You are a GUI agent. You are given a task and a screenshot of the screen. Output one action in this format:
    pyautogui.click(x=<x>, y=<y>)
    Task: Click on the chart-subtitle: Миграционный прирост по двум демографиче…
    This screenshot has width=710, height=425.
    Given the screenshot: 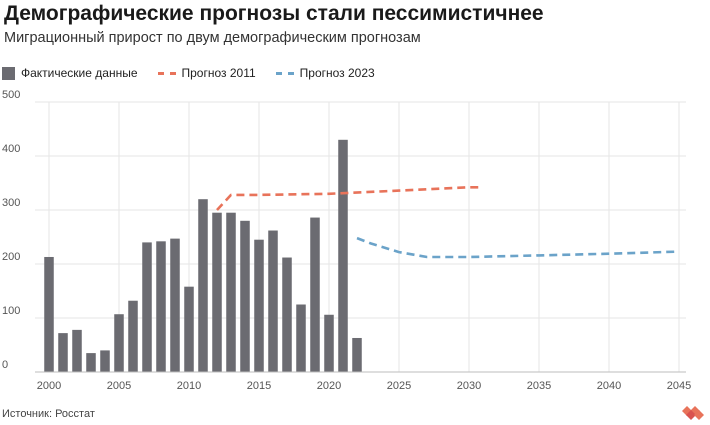 What is the action you would take?
    pyautogui.click(x=212, y=38)
    